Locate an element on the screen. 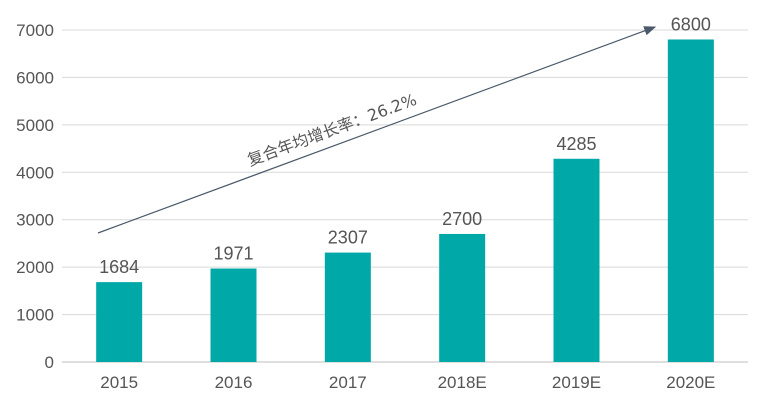 The image size is (768, 402). x-tick-label: 2017 is located at coordinates (348, 382).